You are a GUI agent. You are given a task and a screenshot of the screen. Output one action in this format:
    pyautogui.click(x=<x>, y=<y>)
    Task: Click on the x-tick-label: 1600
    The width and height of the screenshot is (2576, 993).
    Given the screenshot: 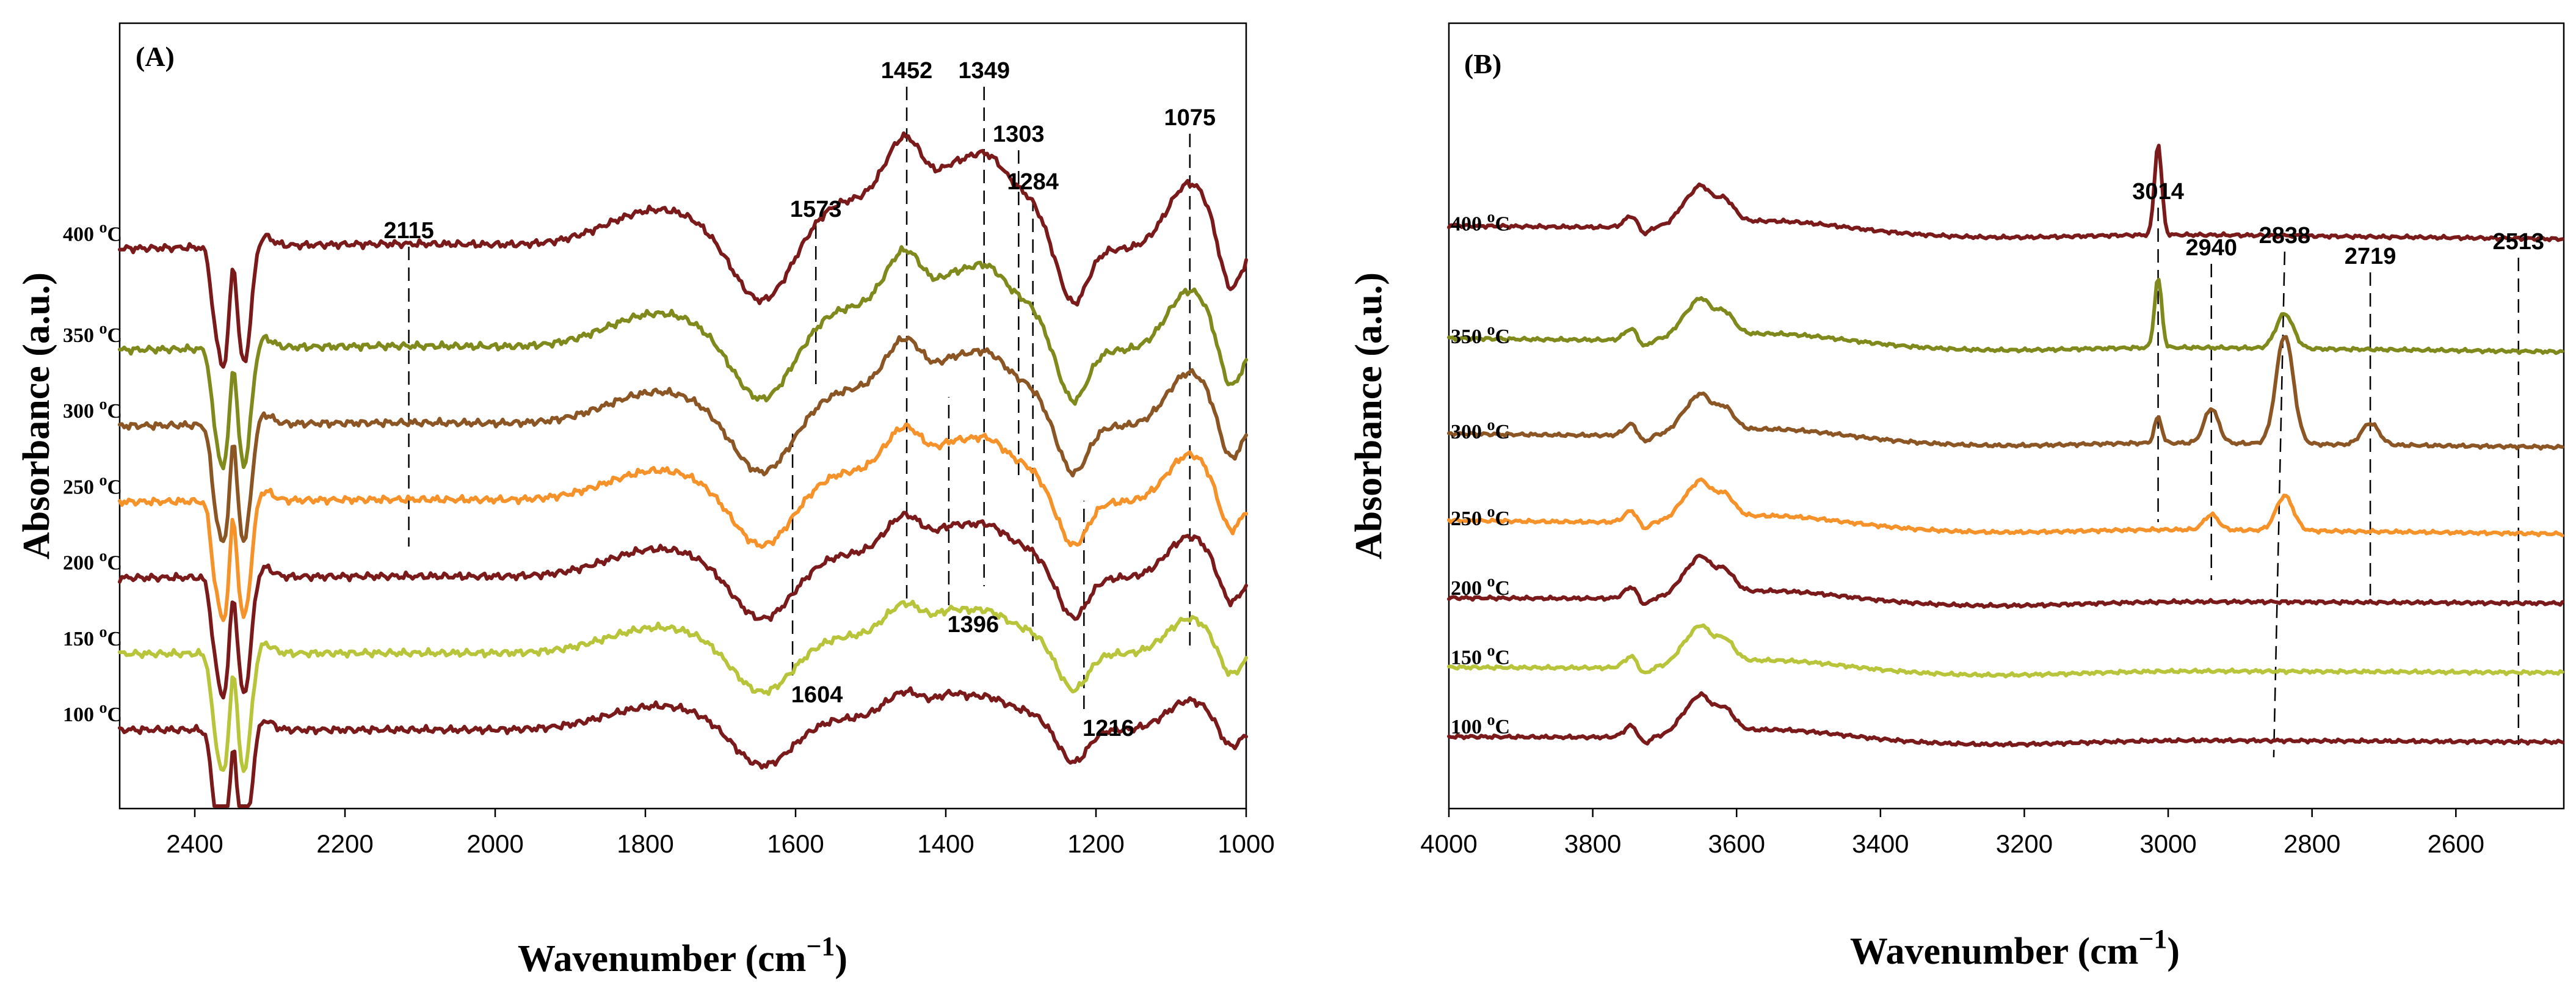 What is the action you would take?
    pyautogui.click(x=795, y=843)
    